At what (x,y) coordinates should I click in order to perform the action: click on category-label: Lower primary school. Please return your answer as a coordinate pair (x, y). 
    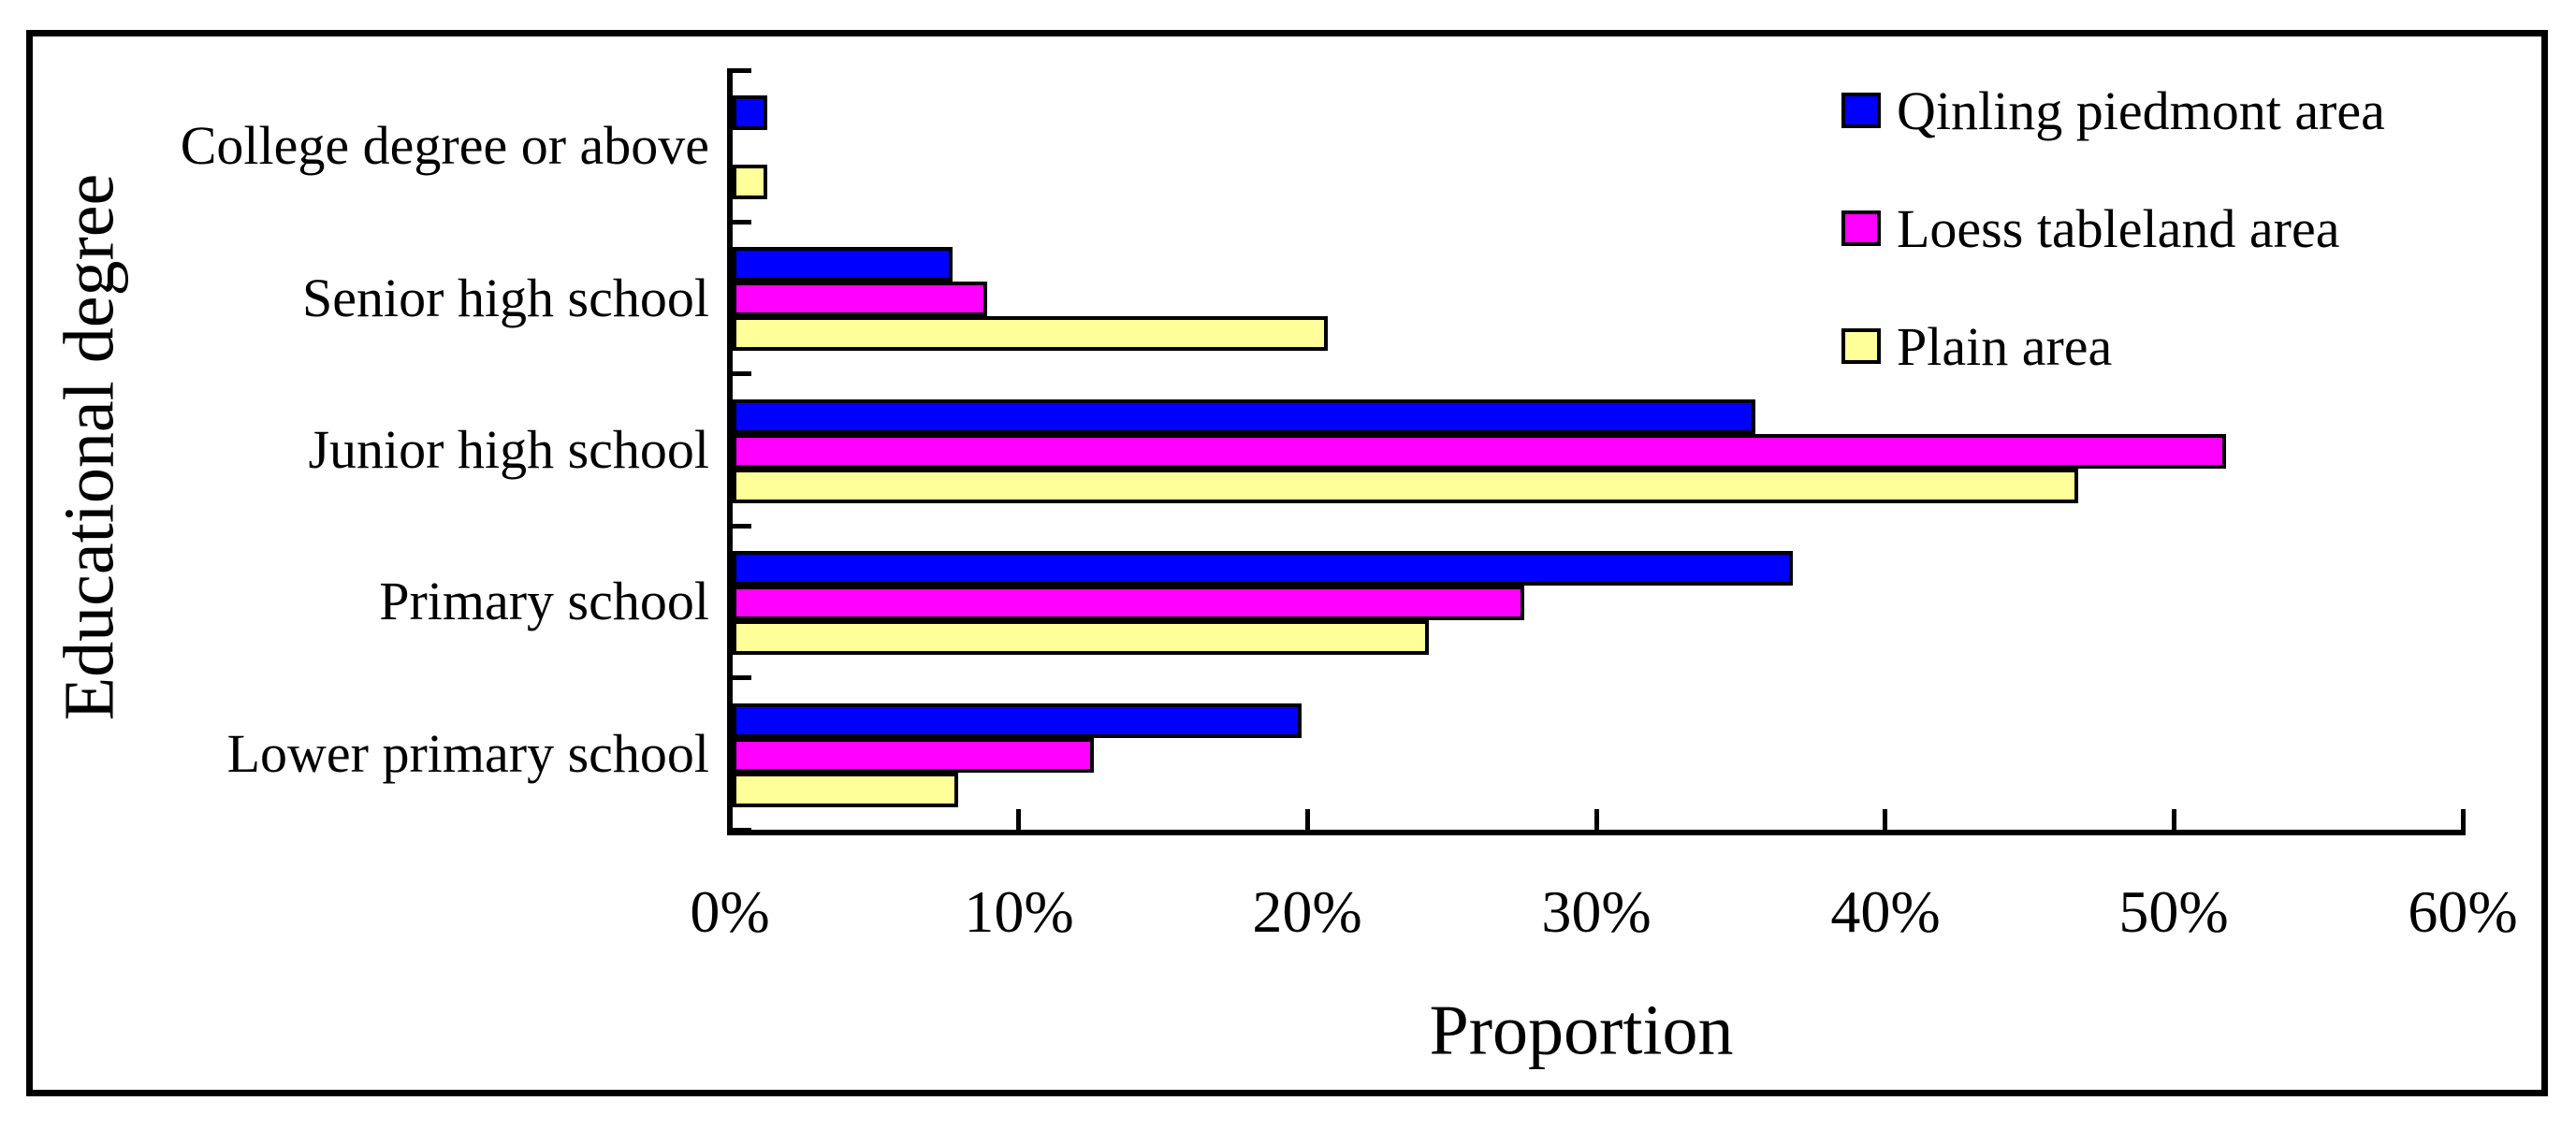
    Looking at the image, I should click on (467, 753).